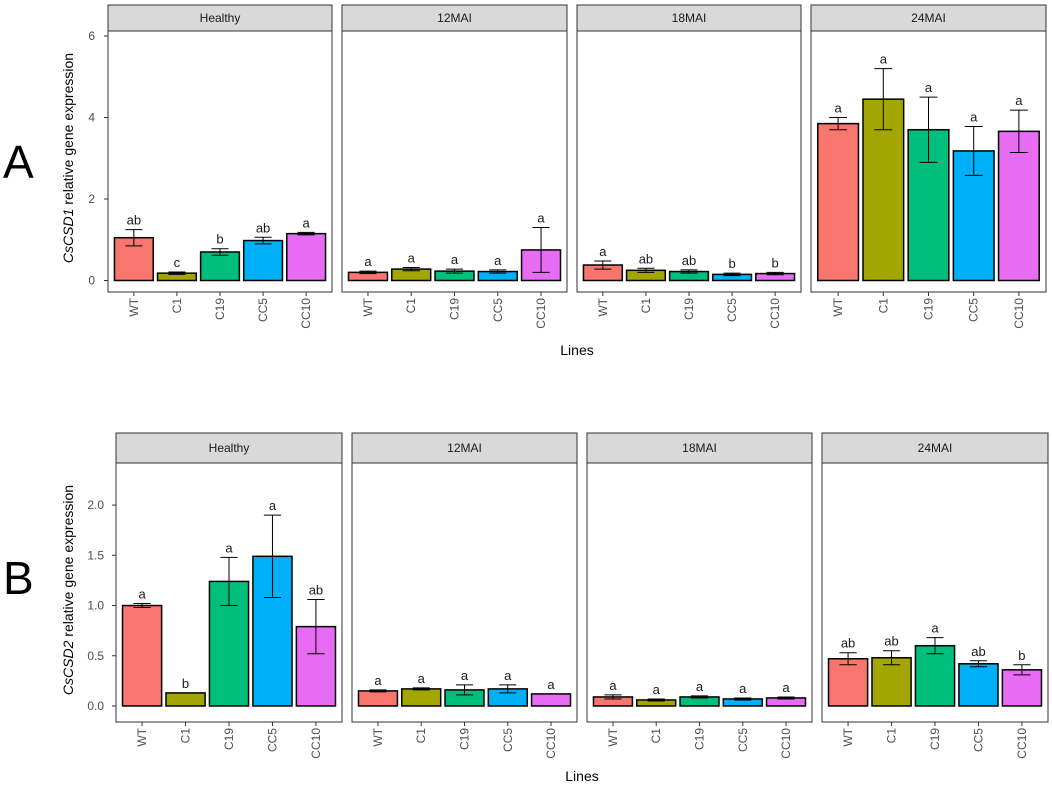 This screenshot has height=789, width=1052. Describe the element at coordinates (95, 555) in the screenshot. I see `y-tick-label: 1.5` at that location.